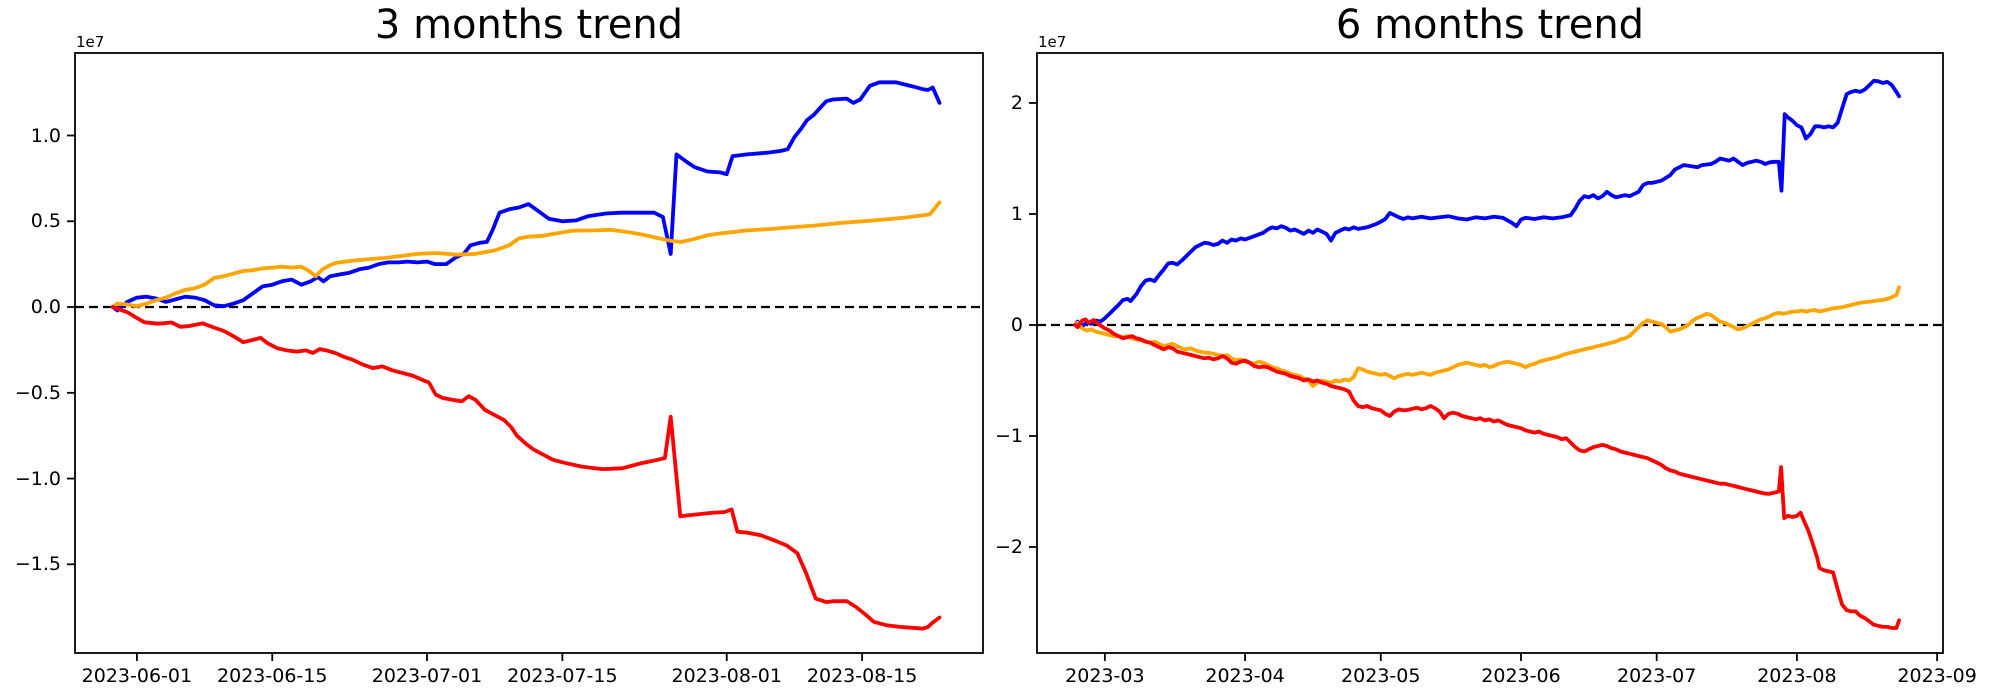  I want to click on x-tick-label: 2023-08, so click(1797, 676).